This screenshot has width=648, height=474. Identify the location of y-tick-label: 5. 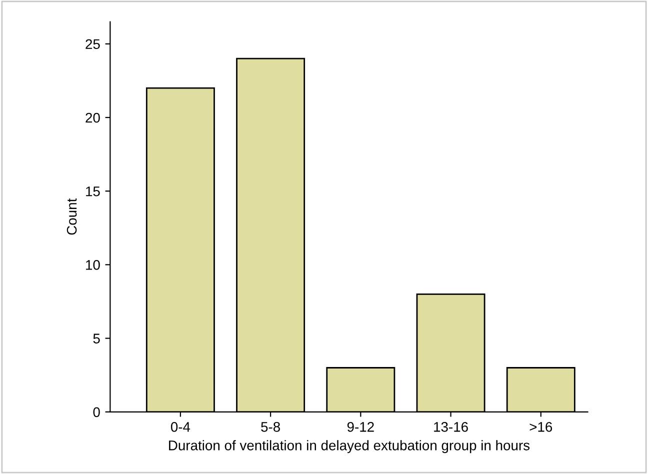
(96, 339).